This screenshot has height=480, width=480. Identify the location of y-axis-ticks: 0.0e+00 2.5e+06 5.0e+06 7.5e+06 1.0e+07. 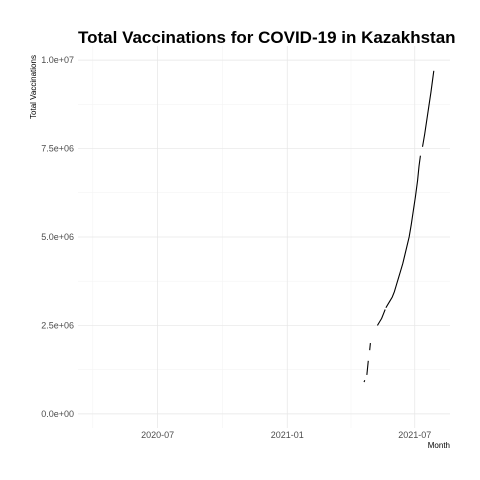
(57, 237).